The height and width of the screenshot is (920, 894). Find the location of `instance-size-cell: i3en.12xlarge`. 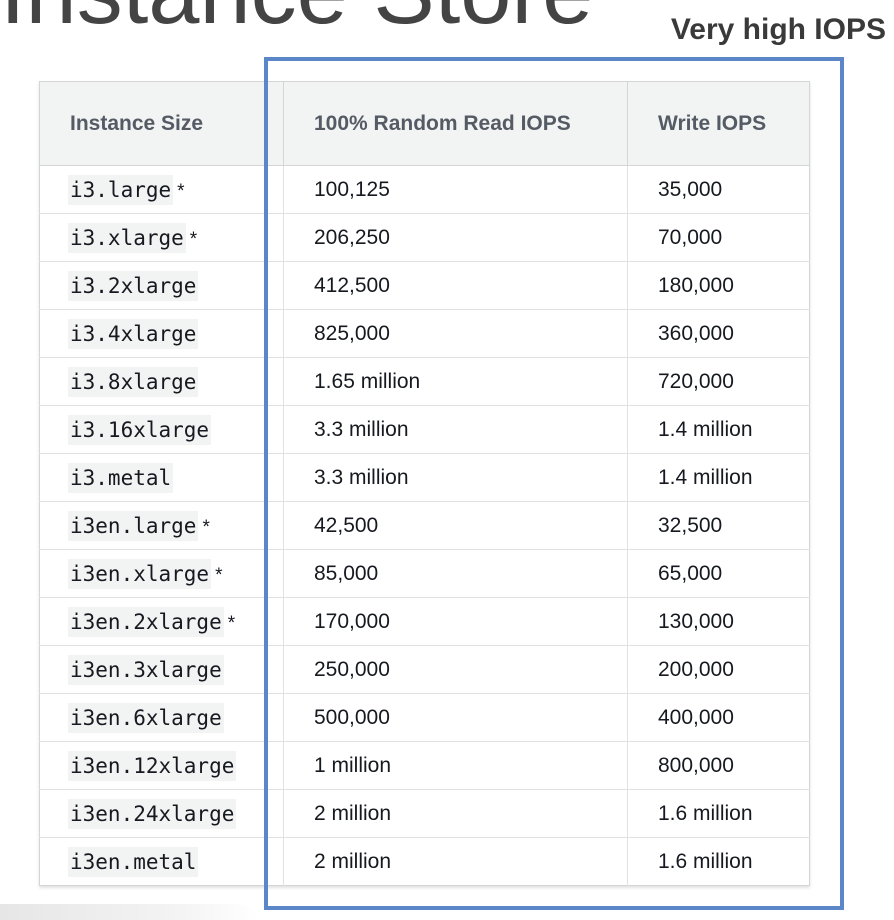

instance-size-cell: i3en.12xlarge is located at coordinates (161, 765).